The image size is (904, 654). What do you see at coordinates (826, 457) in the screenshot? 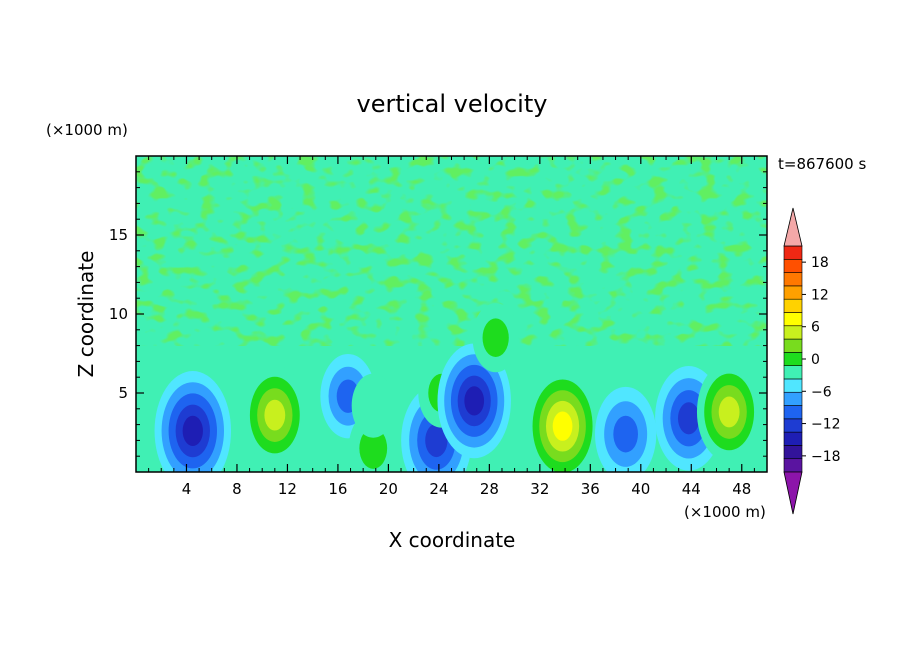
I see `colorbar-tick-label: −18` at bounding box center [826, 457].